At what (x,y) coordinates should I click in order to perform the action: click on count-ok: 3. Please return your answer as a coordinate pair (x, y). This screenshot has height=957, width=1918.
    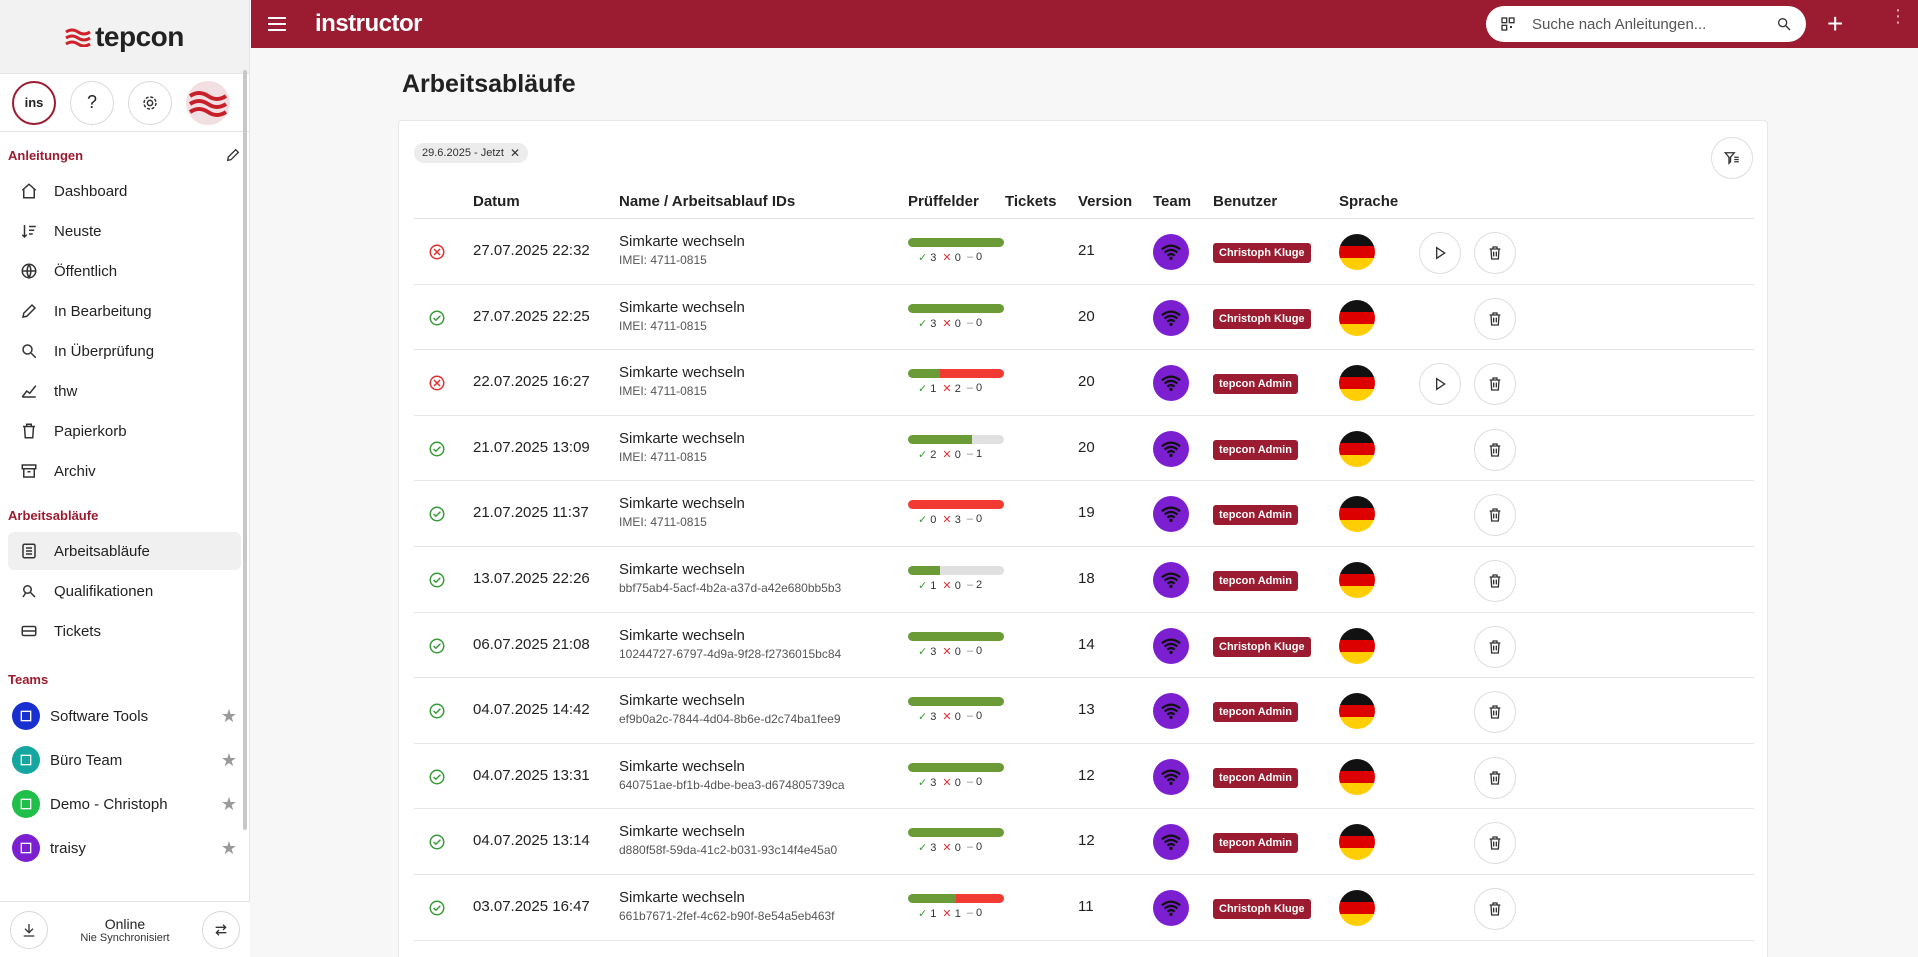
    Looking at the image, I should click on (933, 258).